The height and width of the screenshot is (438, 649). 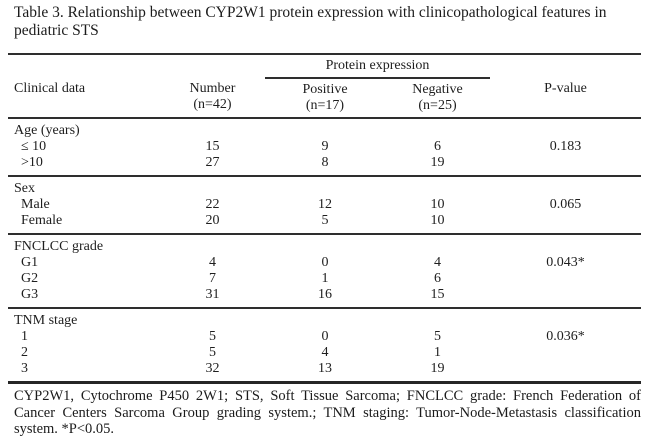 I want to click on section-label: FNCLCC grade, so click(x=59, y=246).